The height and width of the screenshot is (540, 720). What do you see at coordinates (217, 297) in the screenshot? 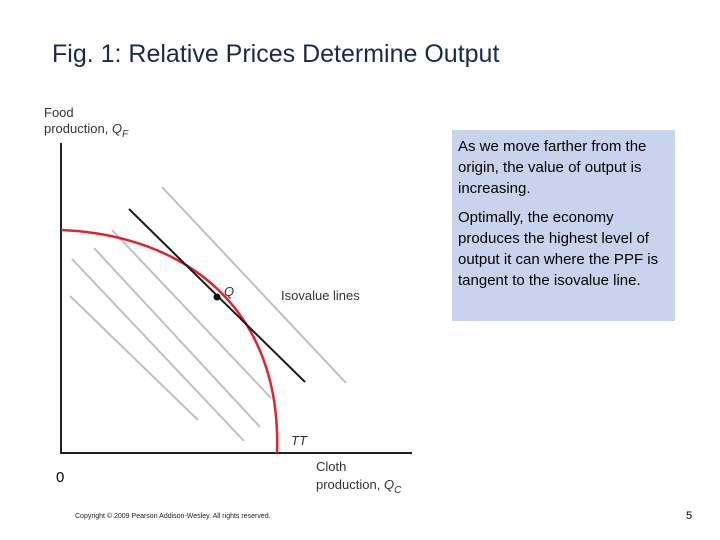
I see `tangency-point` at bounding box center [217, 297].